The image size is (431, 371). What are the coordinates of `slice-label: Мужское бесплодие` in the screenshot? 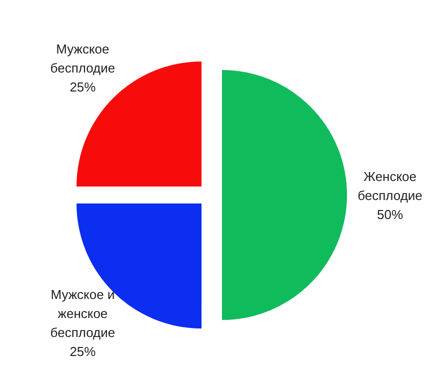 It's located at (83, 58).